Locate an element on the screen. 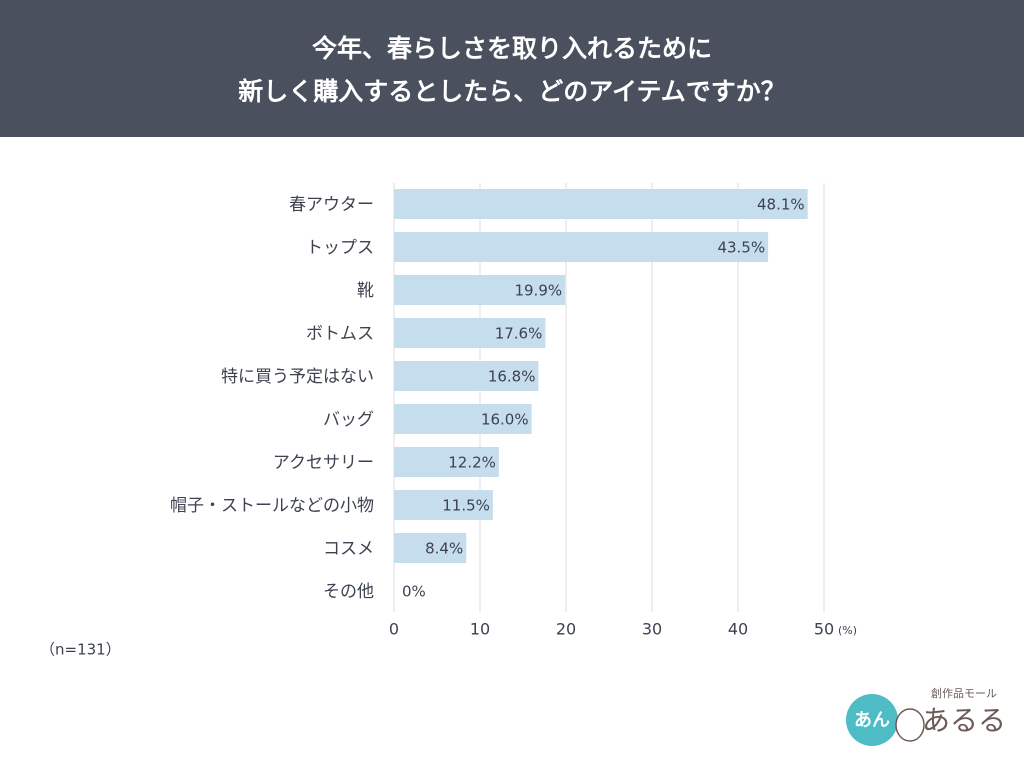 This screenshot has height=768, width=1024. value-label: 43.5% is located at coordinates (741, 248).